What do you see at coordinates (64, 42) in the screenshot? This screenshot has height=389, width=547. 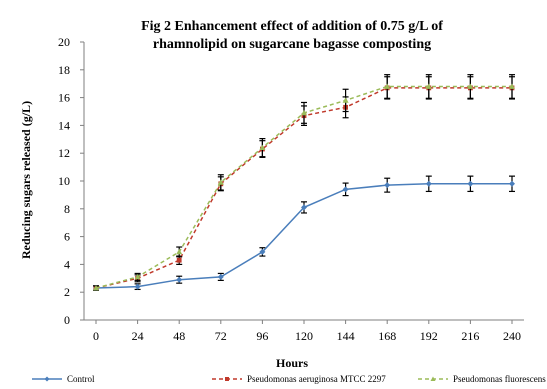 I see `y-tick-label: 20` at bounding box center [64, 42].